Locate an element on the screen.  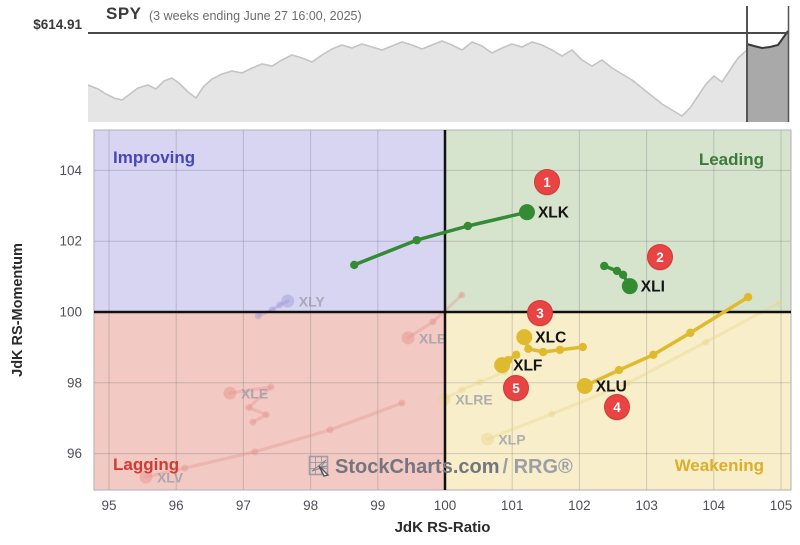
xlv-label: XLV is located at coordinates (170, 477).